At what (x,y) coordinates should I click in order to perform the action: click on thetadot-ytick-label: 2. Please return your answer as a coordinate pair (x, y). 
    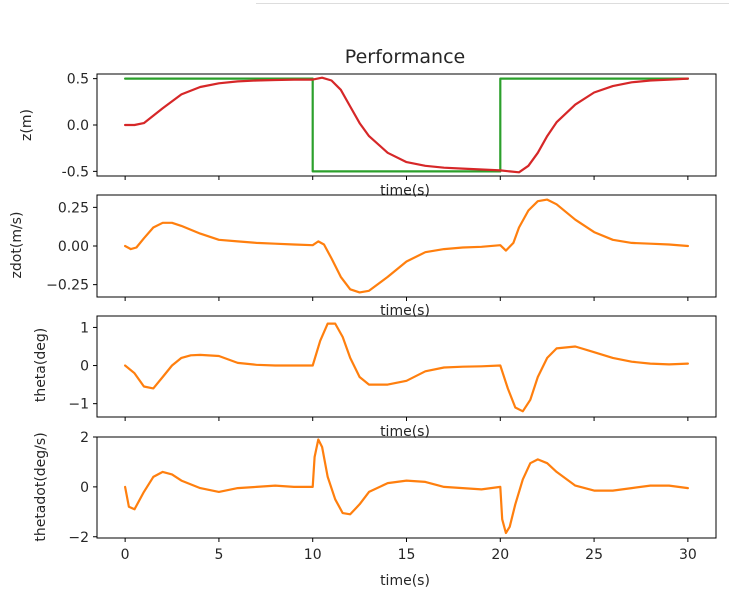
    Looking at the image, I should click on (84, 438).